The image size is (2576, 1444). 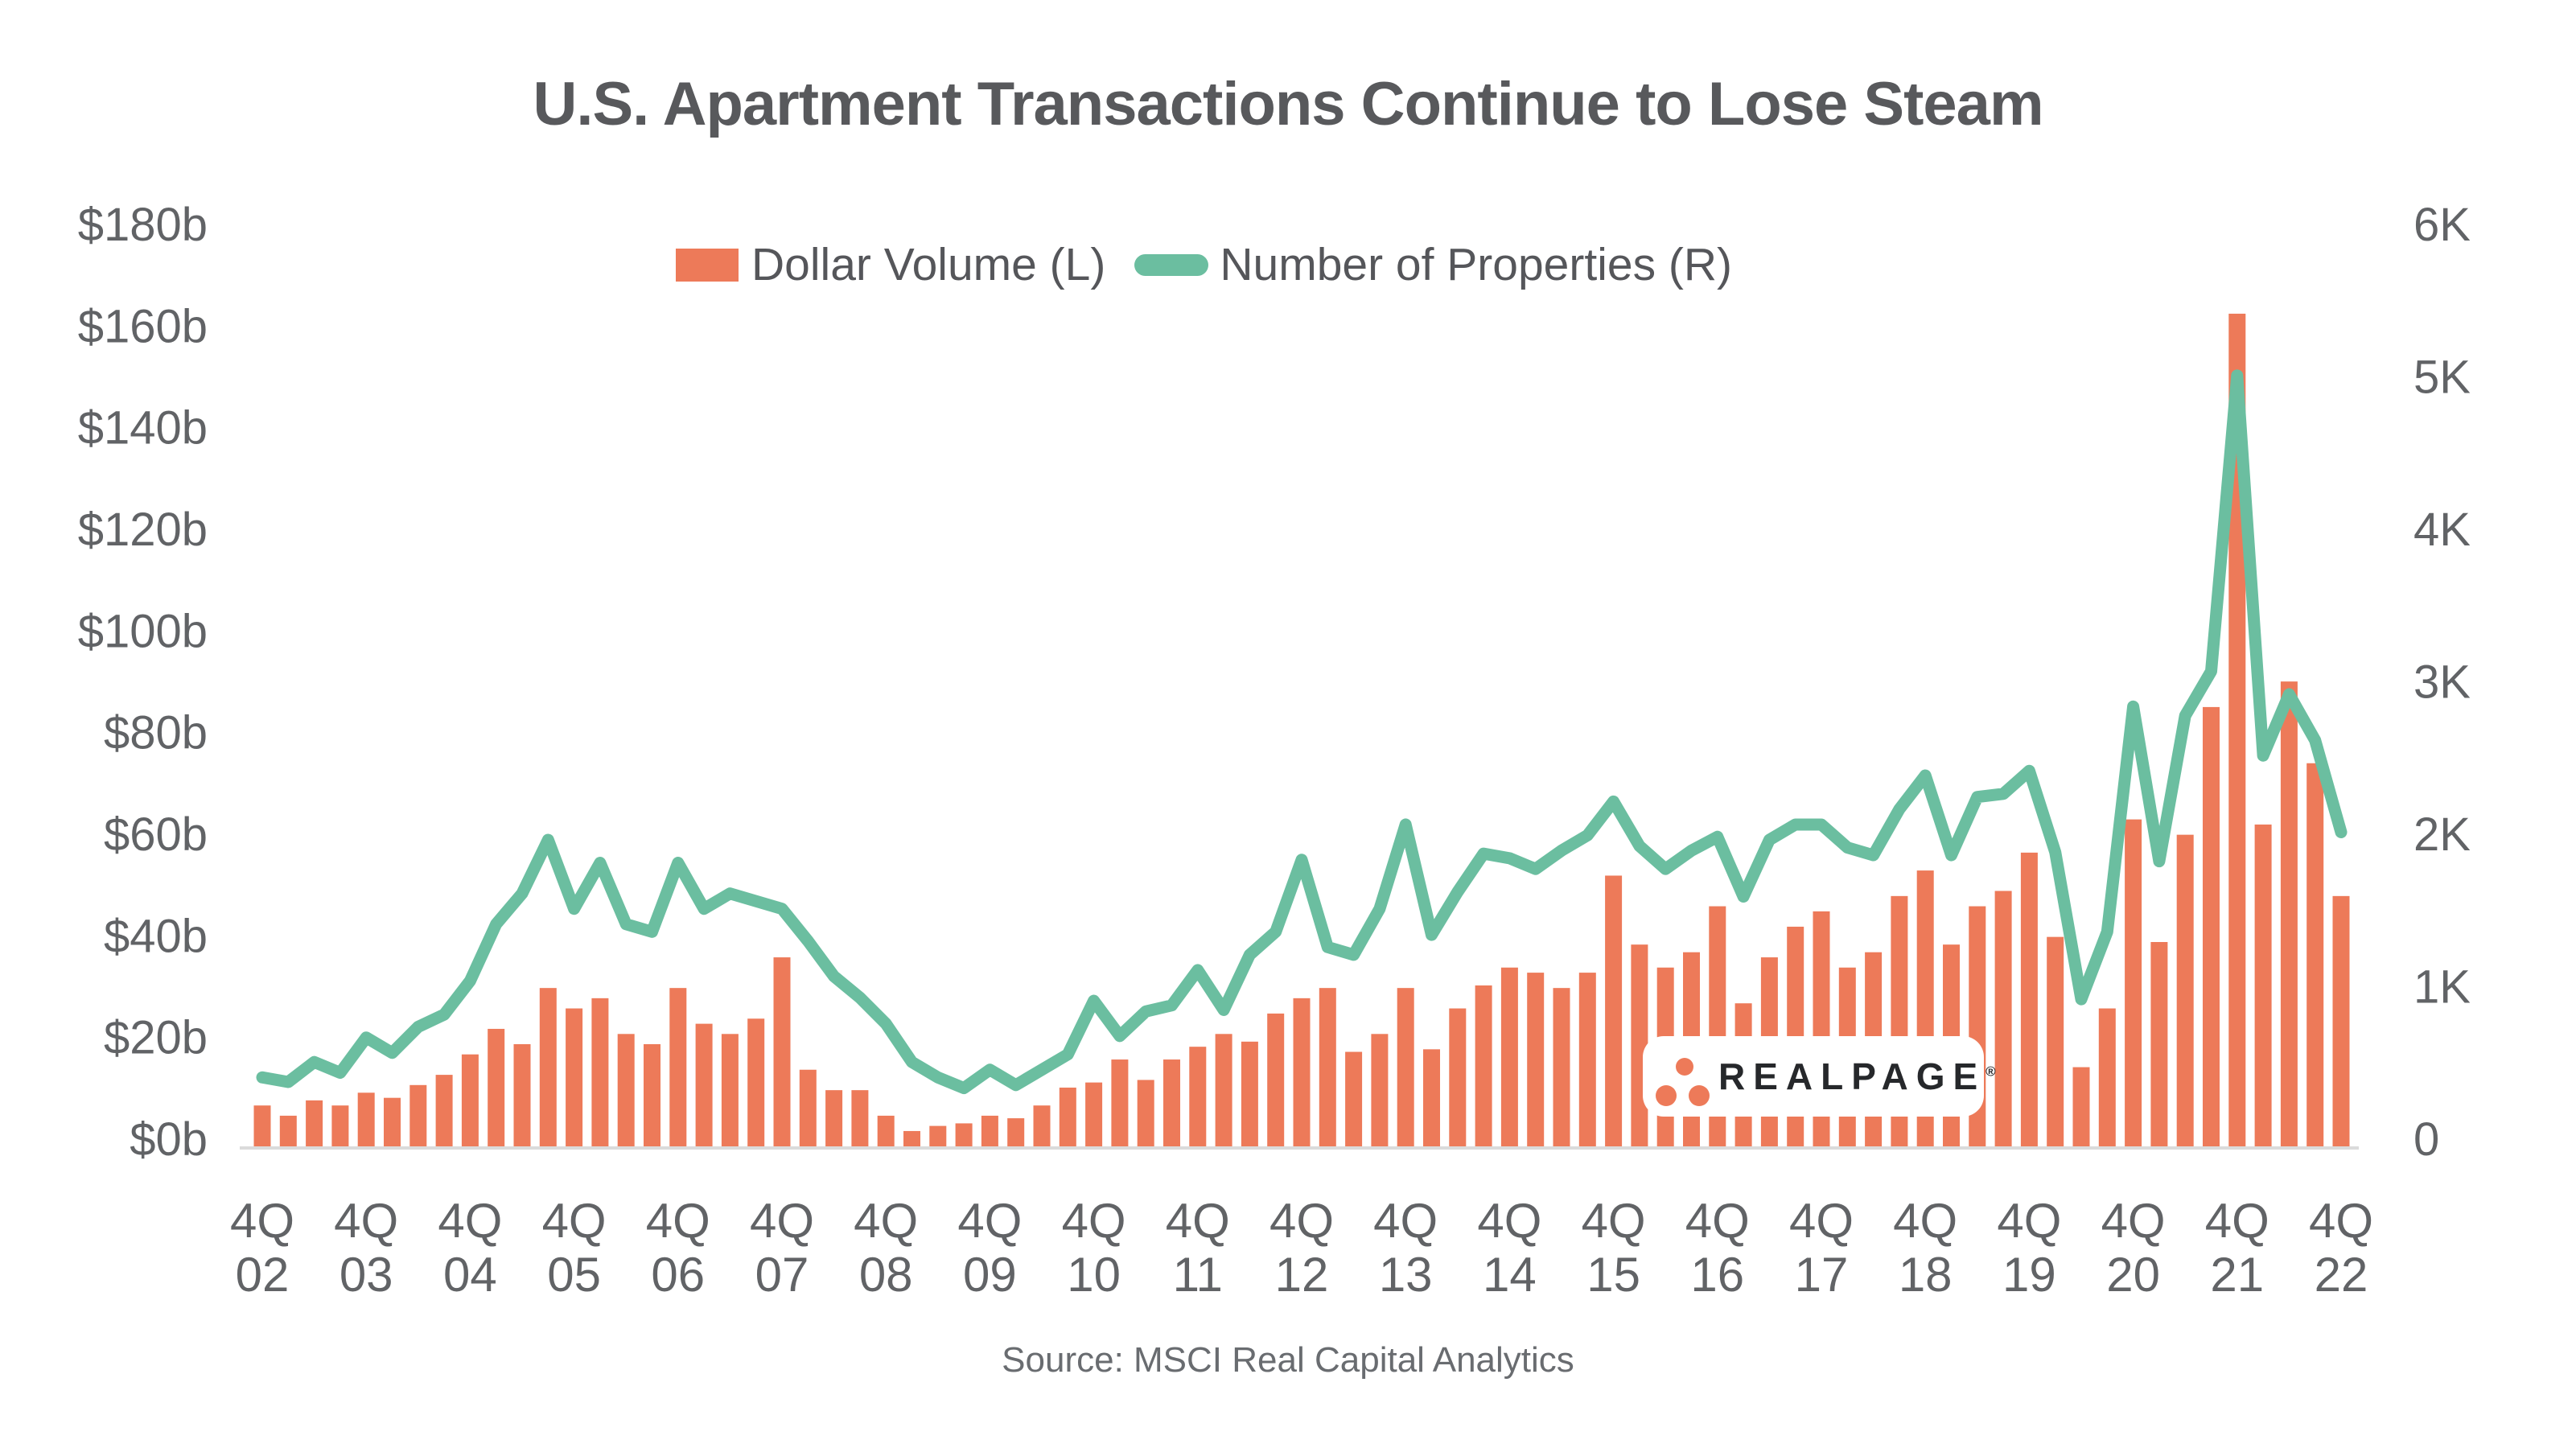 I want to click on x-tick-quarter-08: 4Q, so click(x=886, y=1221).